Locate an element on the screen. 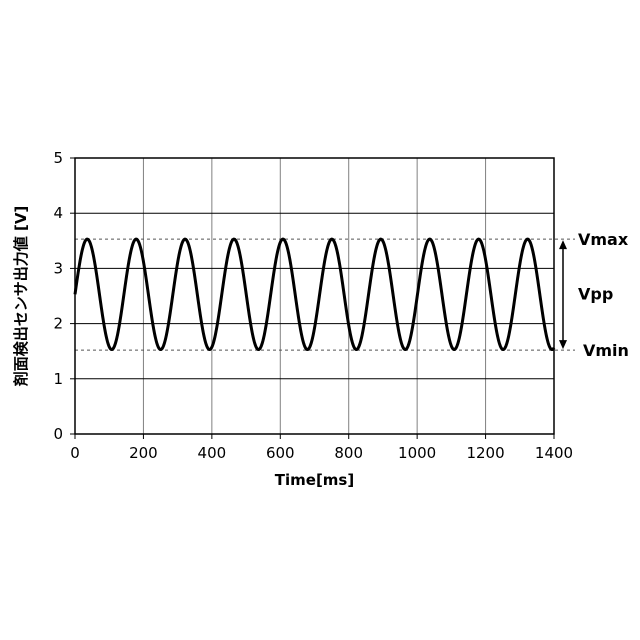 This screenshot has width=640, height=640. x-tick-label: 1400 is located at coordinates (554, 453).